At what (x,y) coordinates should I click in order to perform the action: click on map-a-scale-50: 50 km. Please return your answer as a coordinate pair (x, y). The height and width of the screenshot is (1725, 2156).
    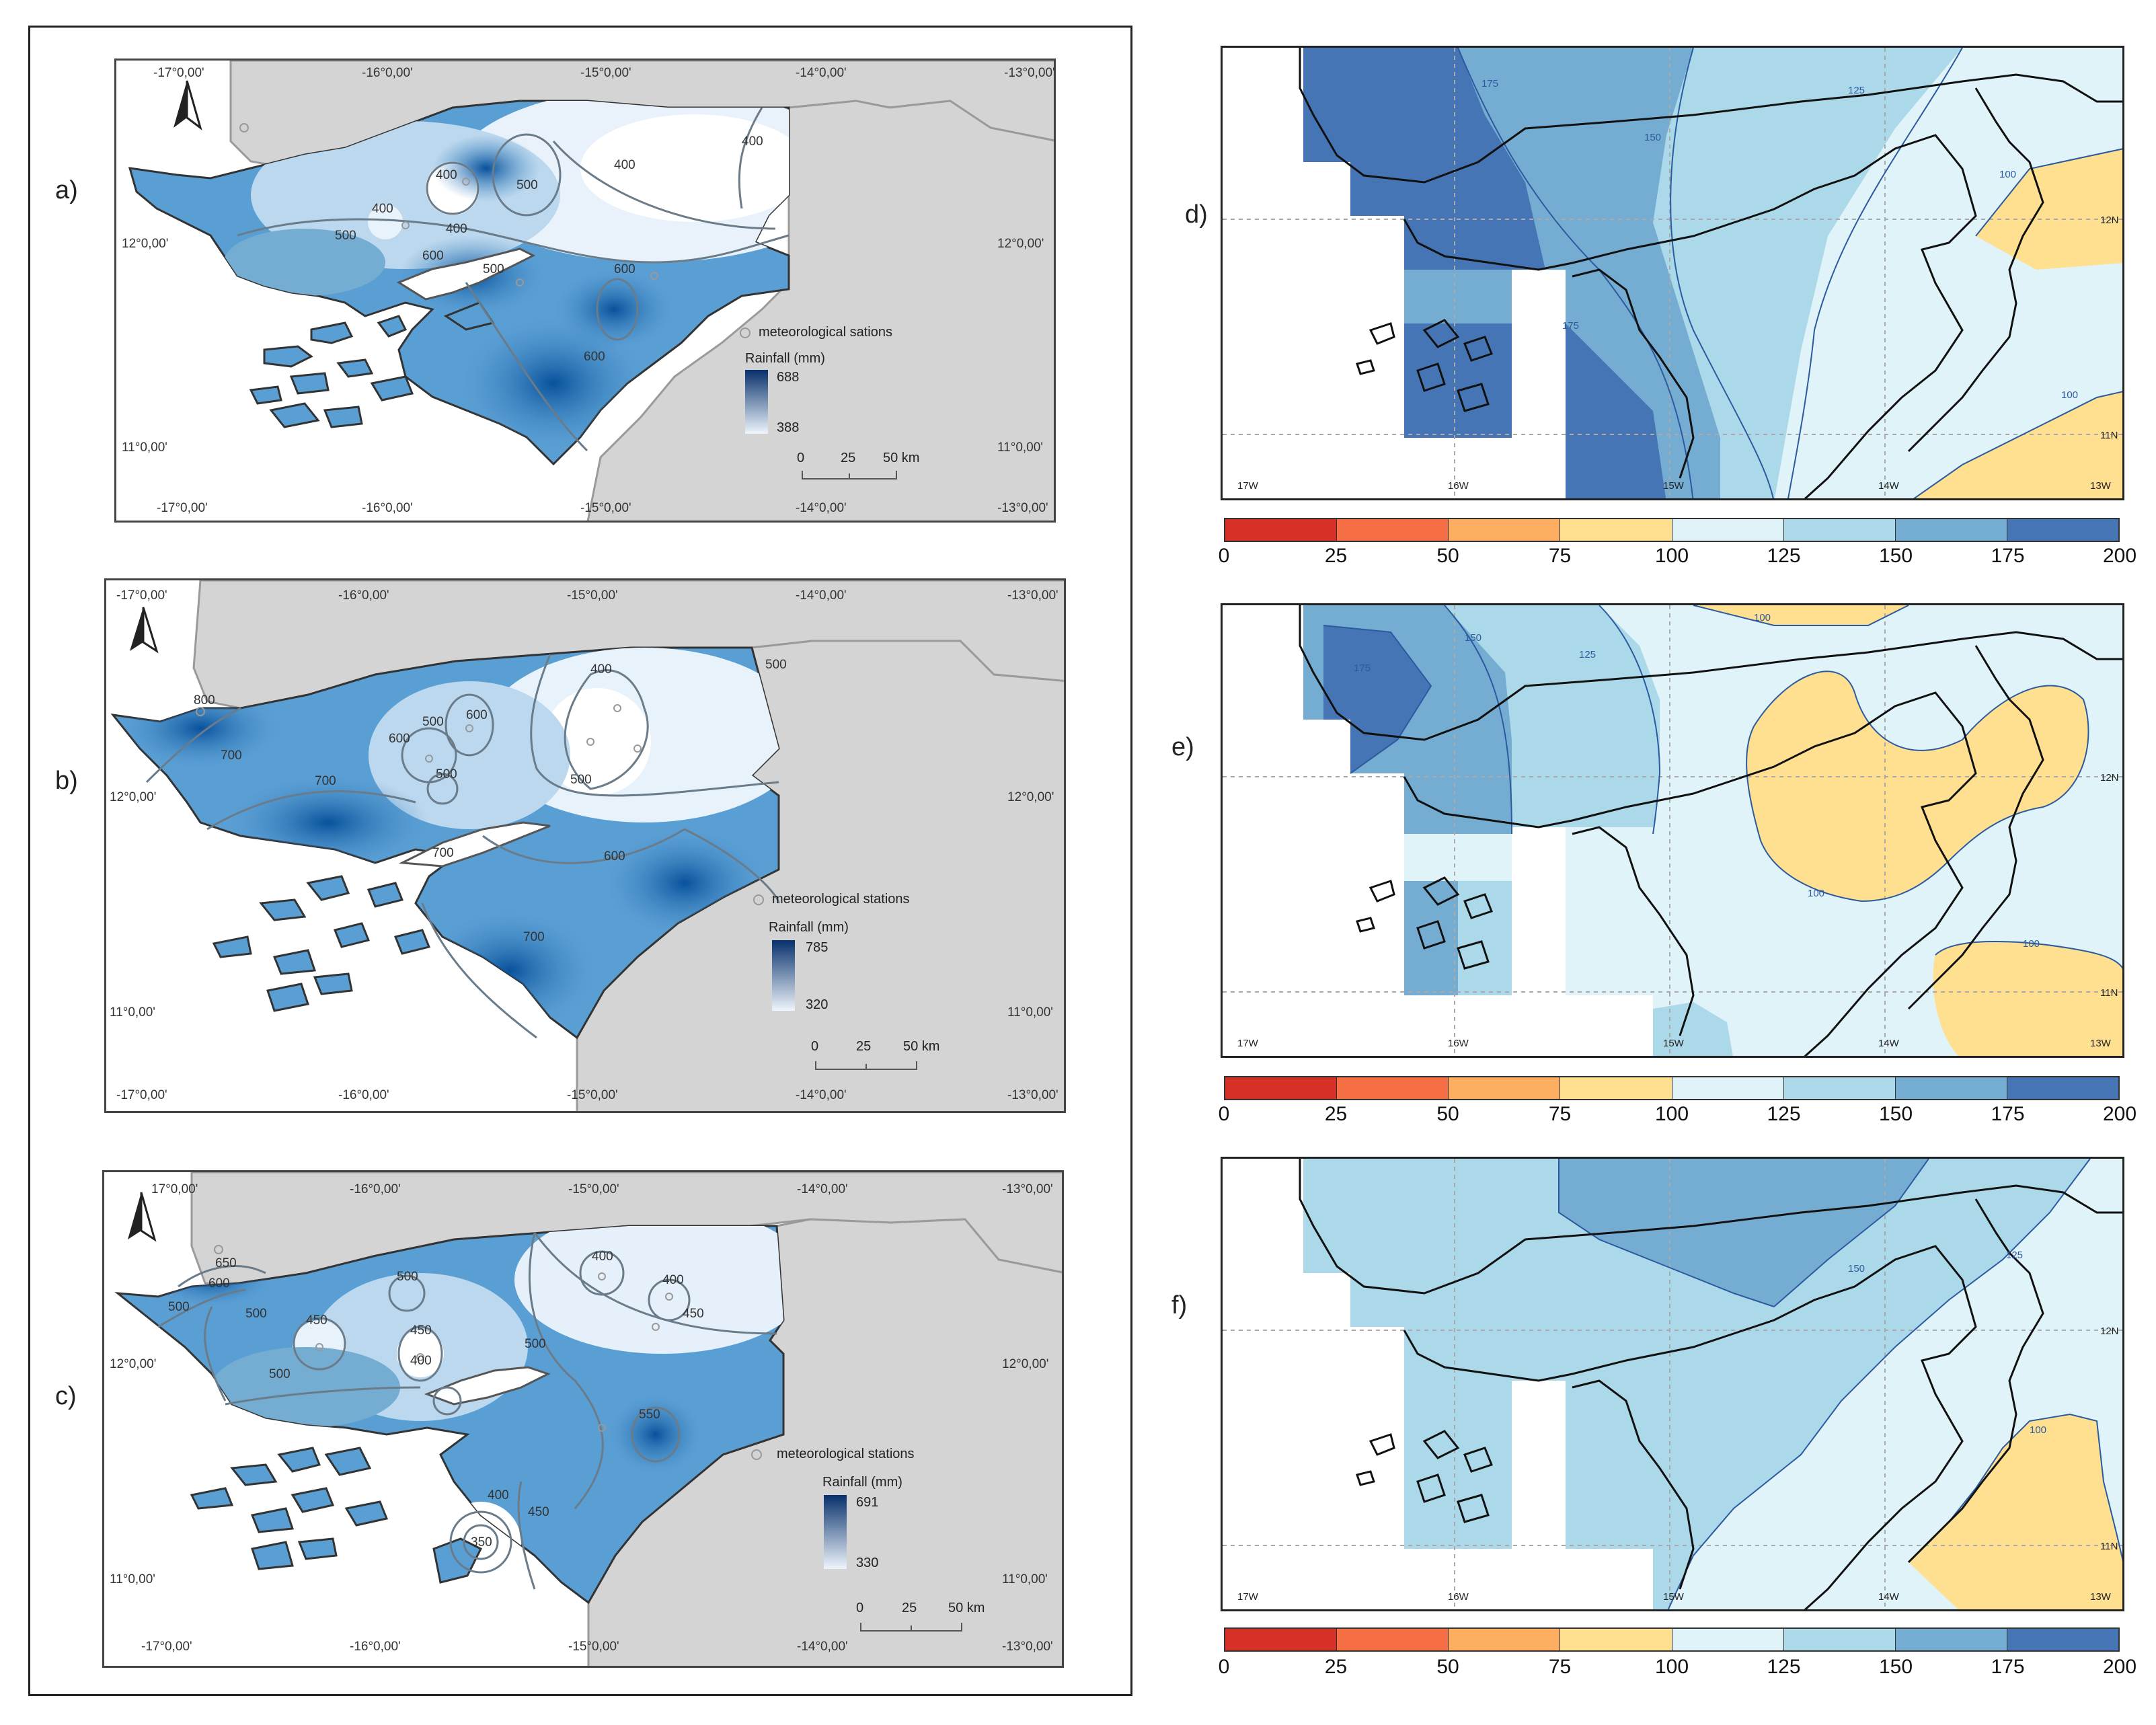
    Looking at the image, I should click on (901, 458).